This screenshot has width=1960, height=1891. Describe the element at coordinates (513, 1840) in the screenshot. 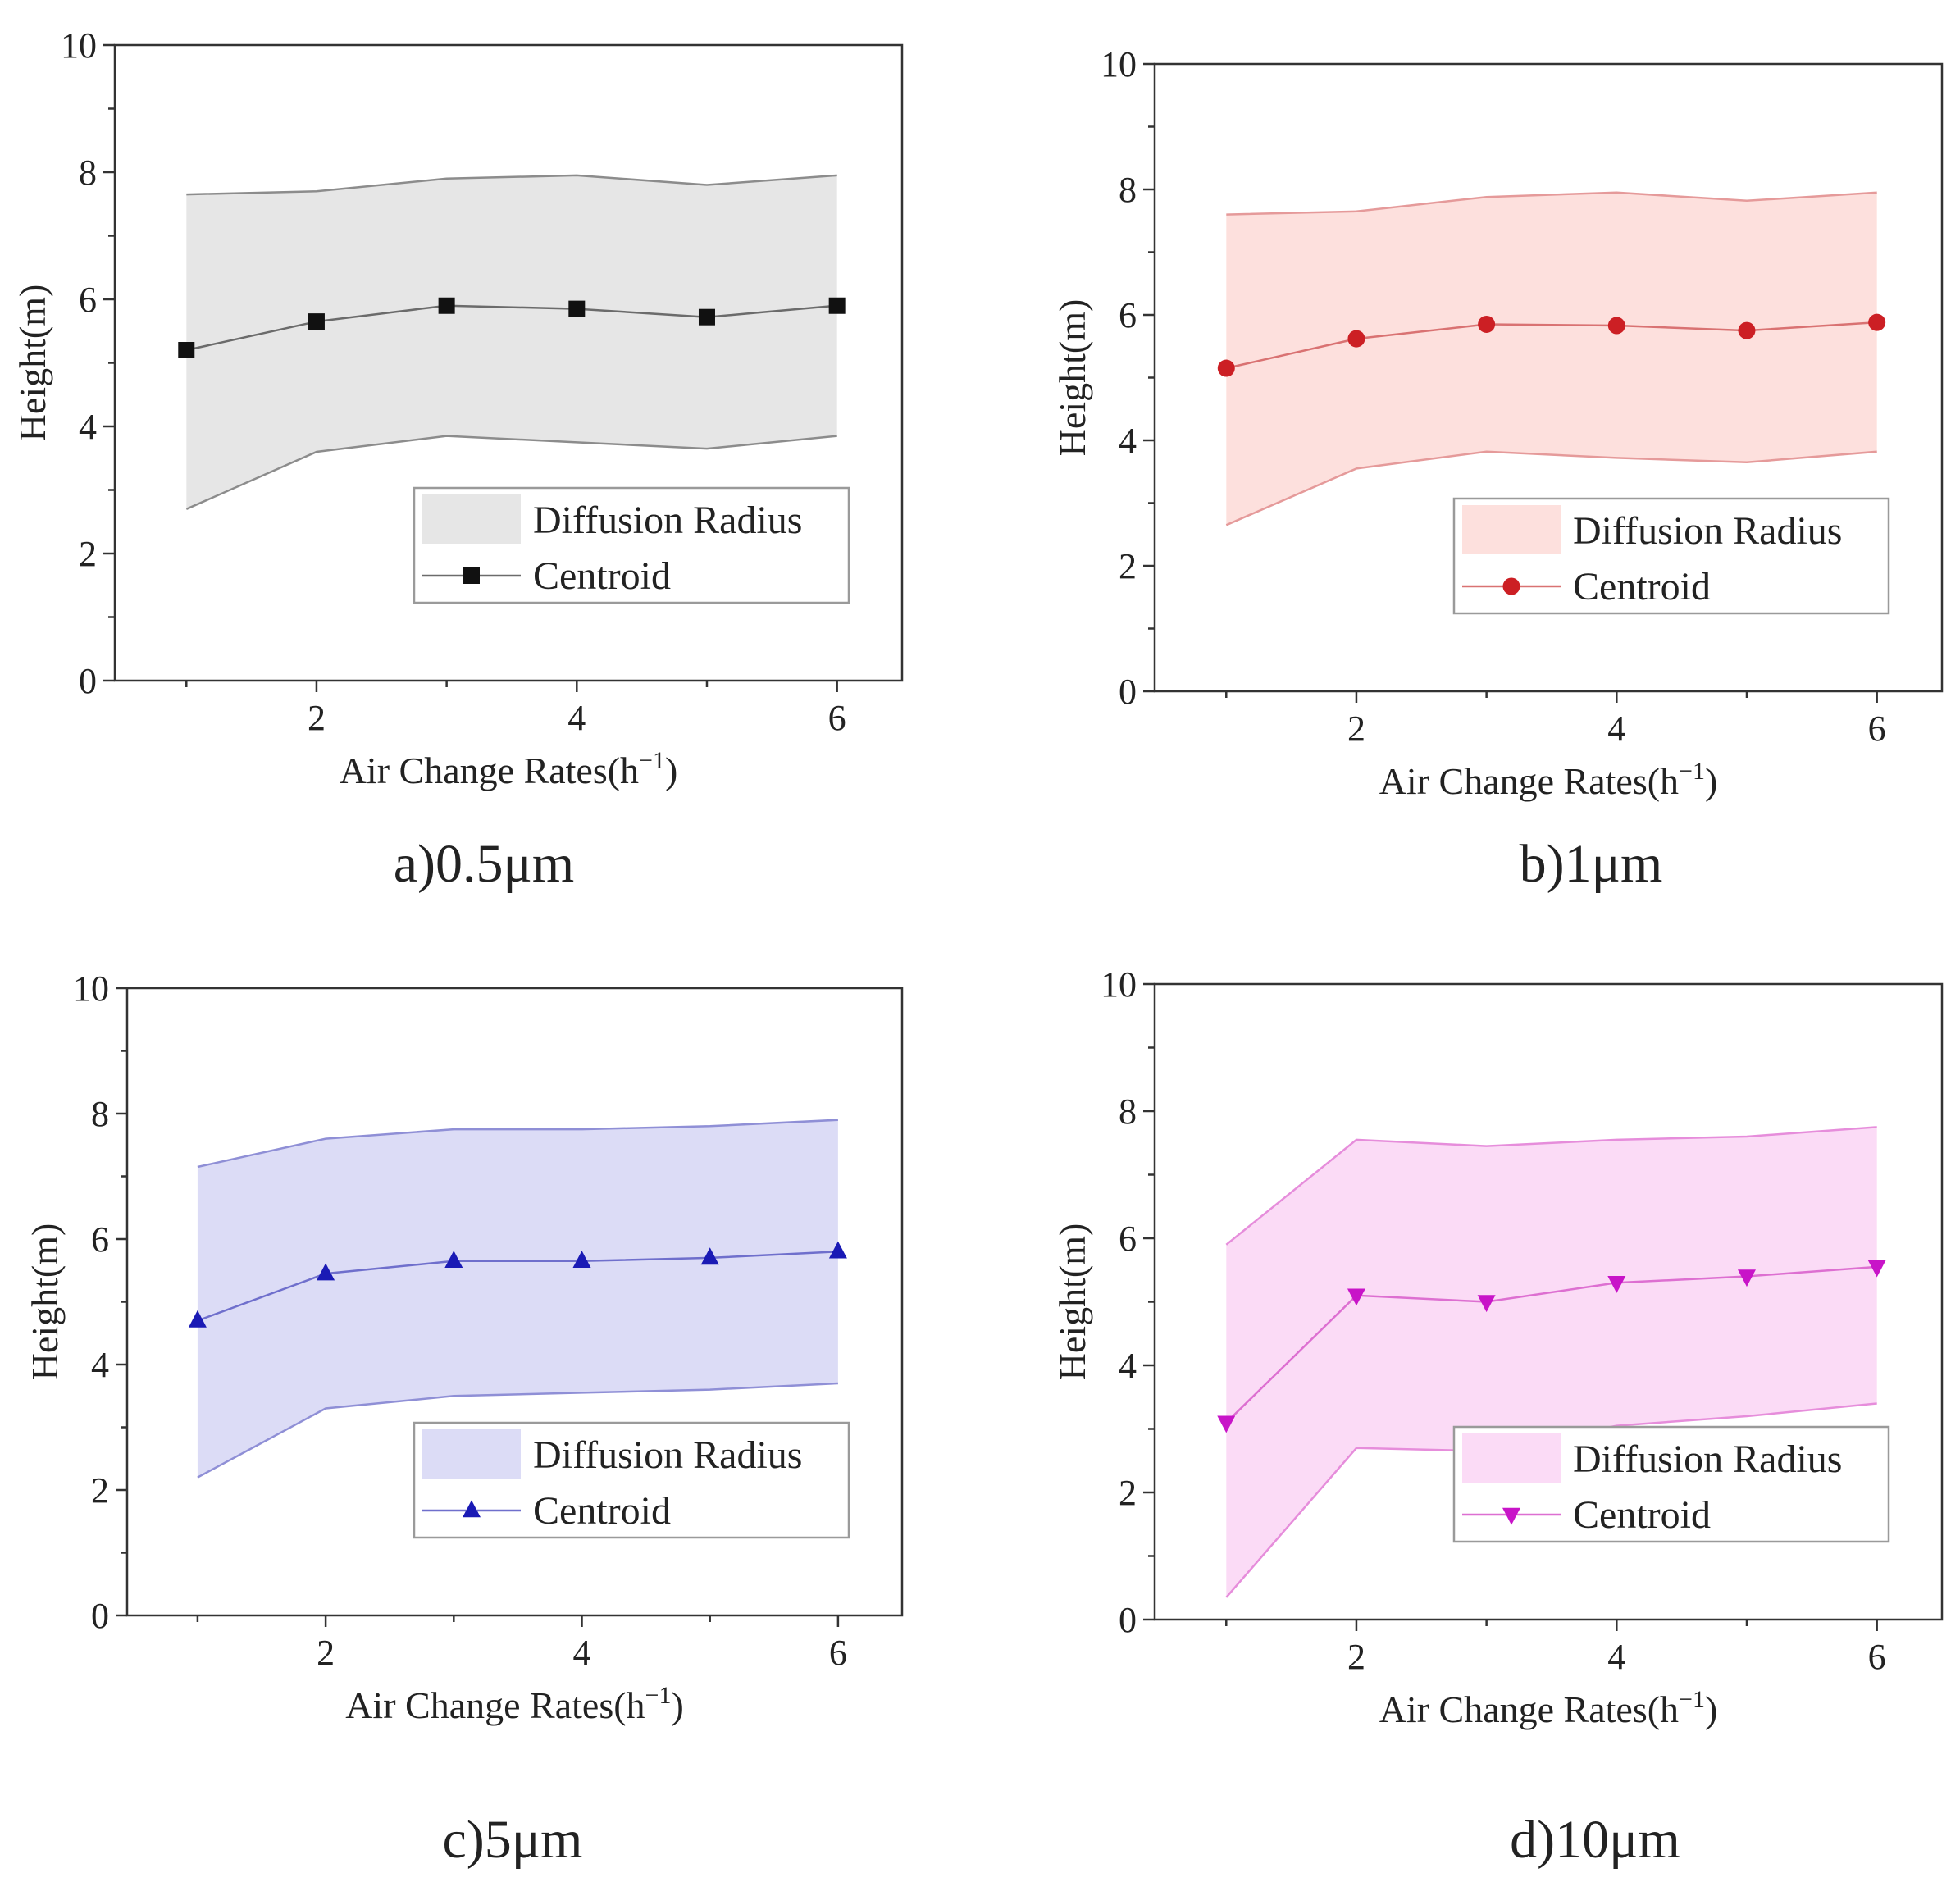

I see `panel-caption: c)5μm` at that location.